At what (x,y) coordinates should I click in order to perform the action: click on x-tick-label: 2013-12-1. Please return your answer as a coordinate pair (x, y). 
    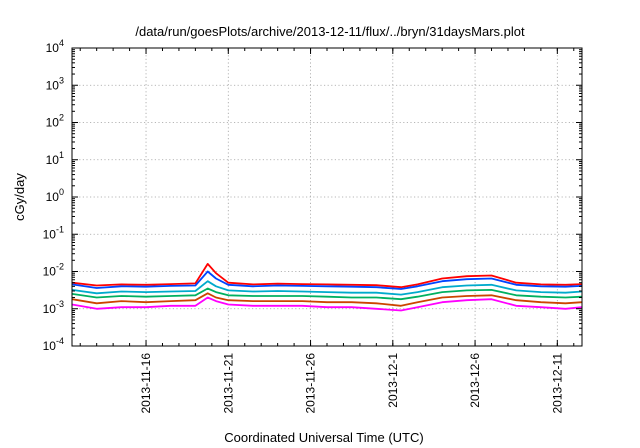
    Looking at the image, I should click on (393, 380).